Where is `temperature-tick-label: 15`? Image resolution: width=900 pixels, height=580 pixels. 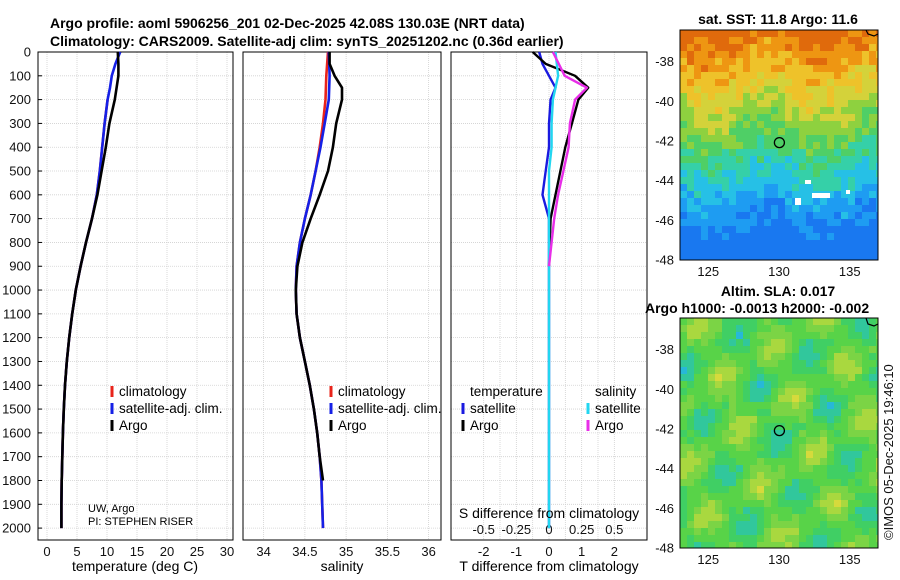
temperature-tick-label: 15 is located at coordinates (137, 551).